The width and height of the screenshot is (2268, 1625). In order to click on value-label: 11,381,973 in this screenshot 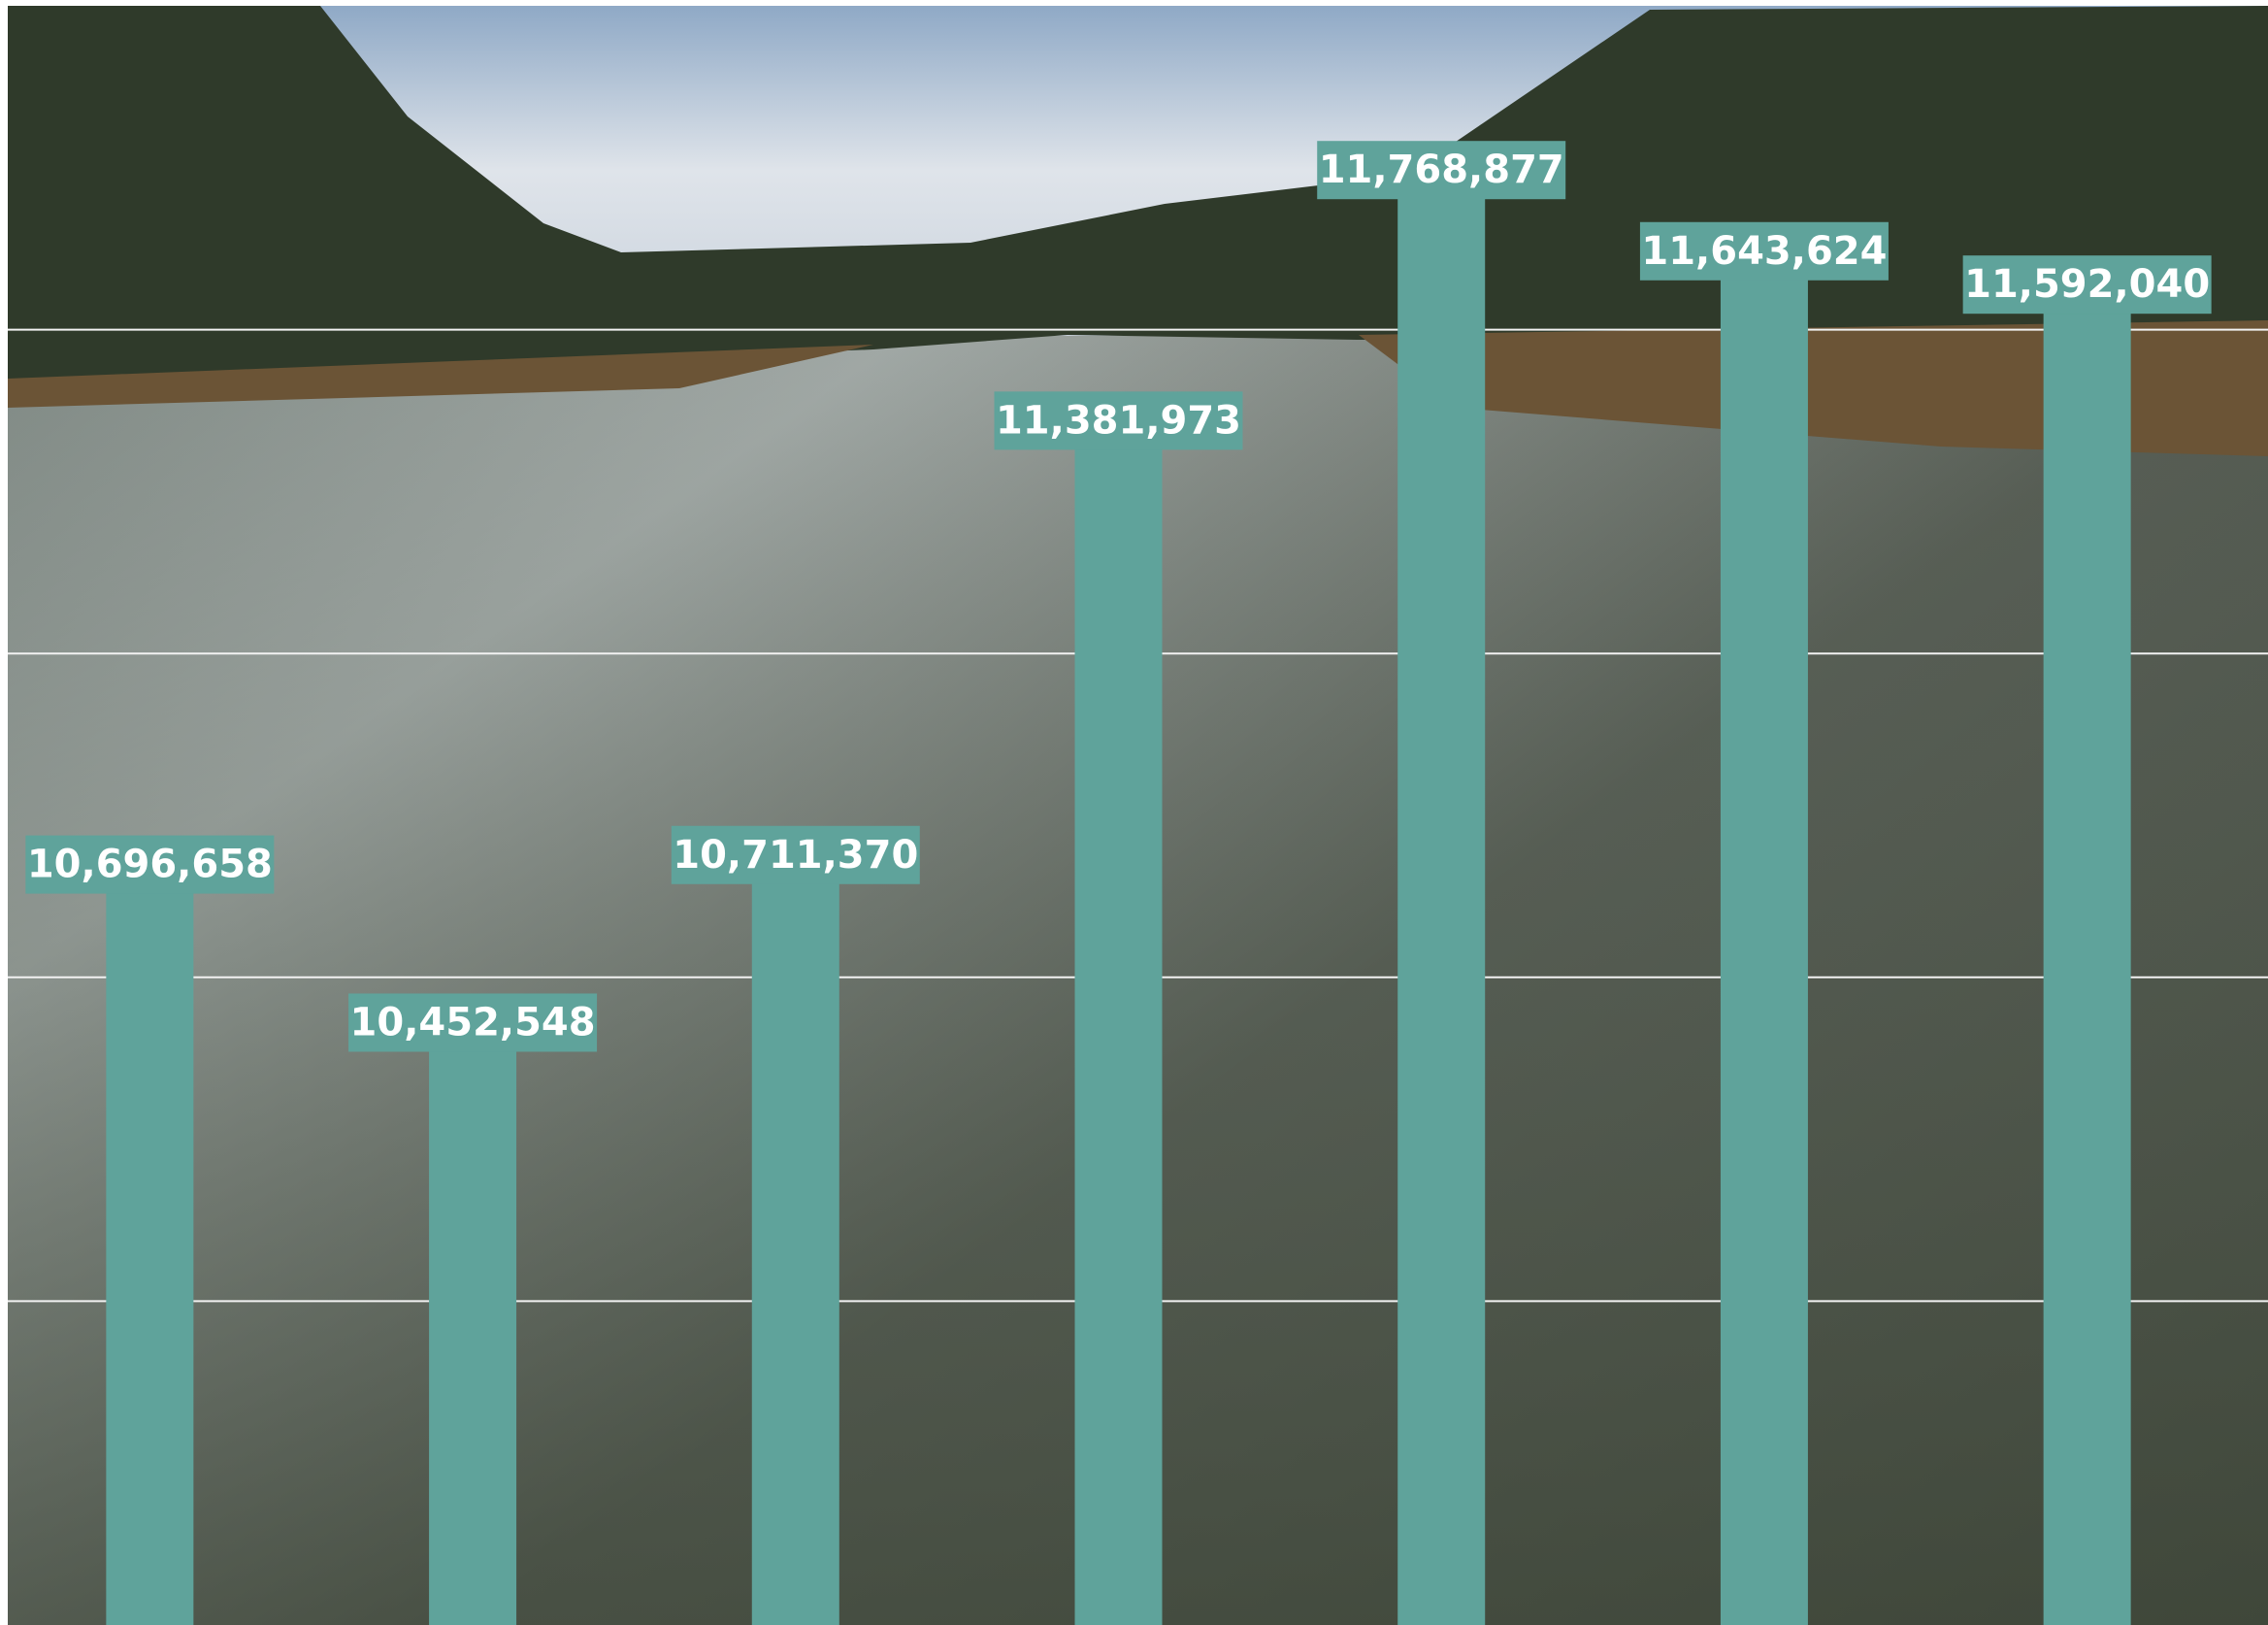, I will do `click(1118, 421)`.